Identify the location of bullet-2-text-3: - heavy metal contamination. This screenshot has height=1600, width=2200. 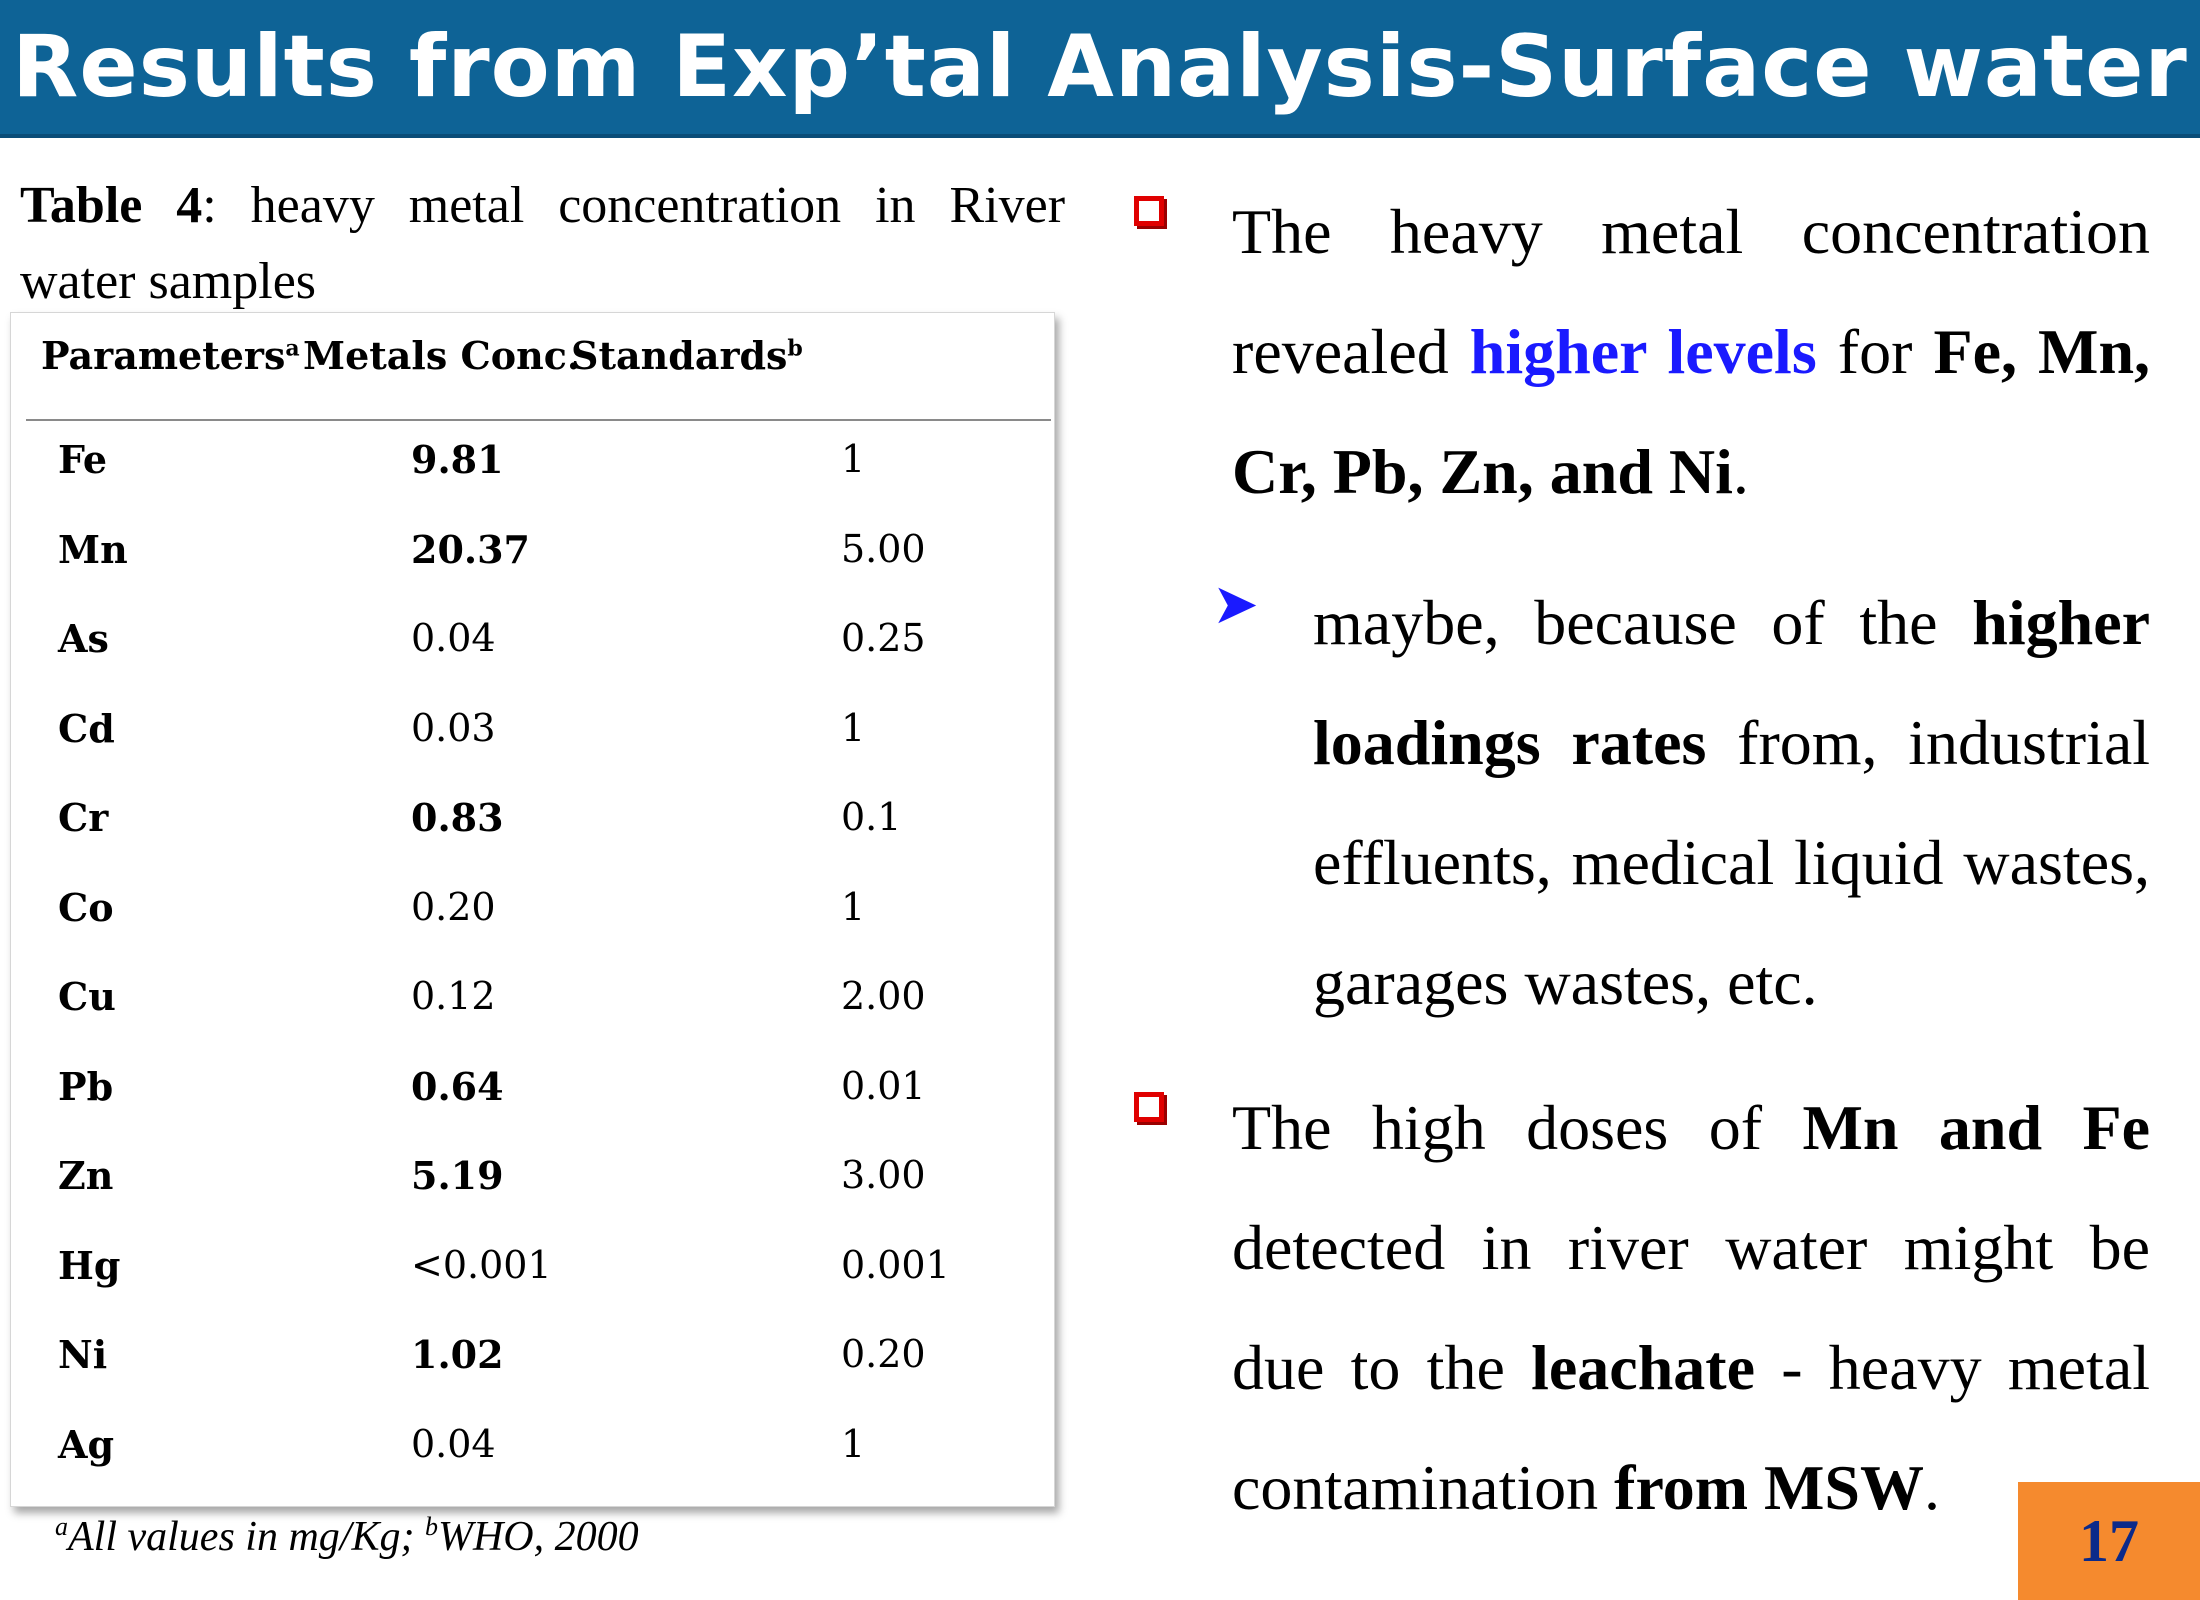
(1691, 1427).